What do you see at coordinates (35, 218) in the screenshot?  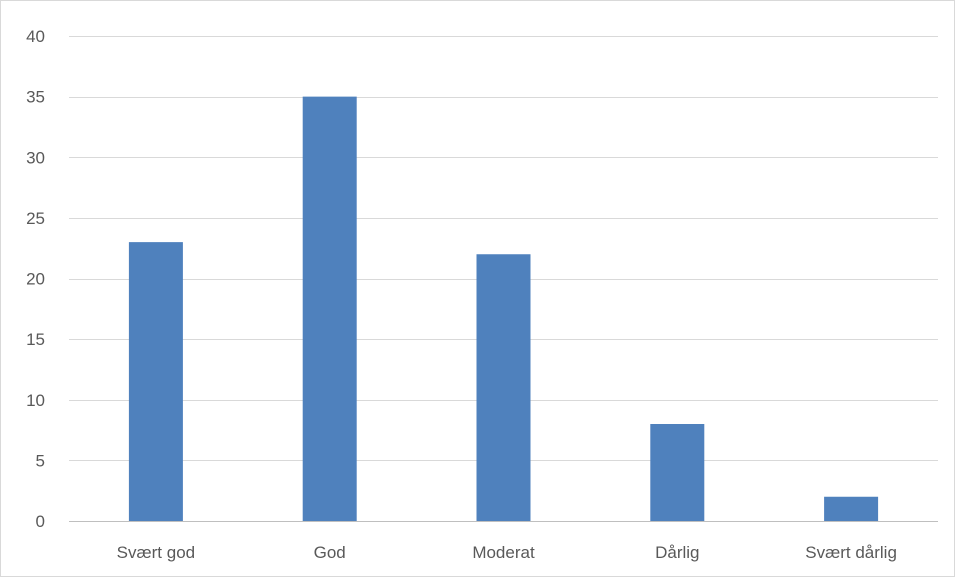 I see `y-tick-label: 25` at bounding box center [35, 218].